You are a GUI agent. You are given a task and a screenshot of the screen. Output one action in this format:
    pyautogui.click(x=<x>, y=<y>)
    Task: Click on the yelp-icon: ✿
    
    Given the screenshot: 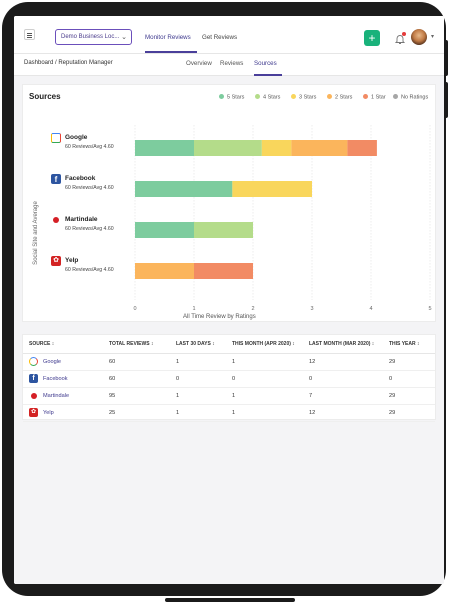 What is the action you would take?
    pyautogui.click(x=33, y=412)
    